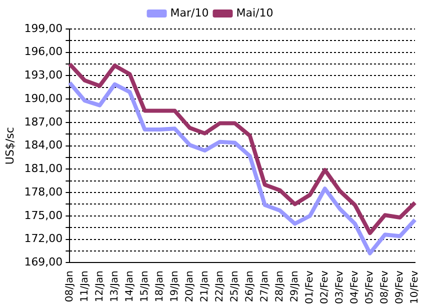  What do you see at coordinates (415, 287) in the screenshot?
I see `x-tick-label: 10/Fev` at bounding box center [415, 287].